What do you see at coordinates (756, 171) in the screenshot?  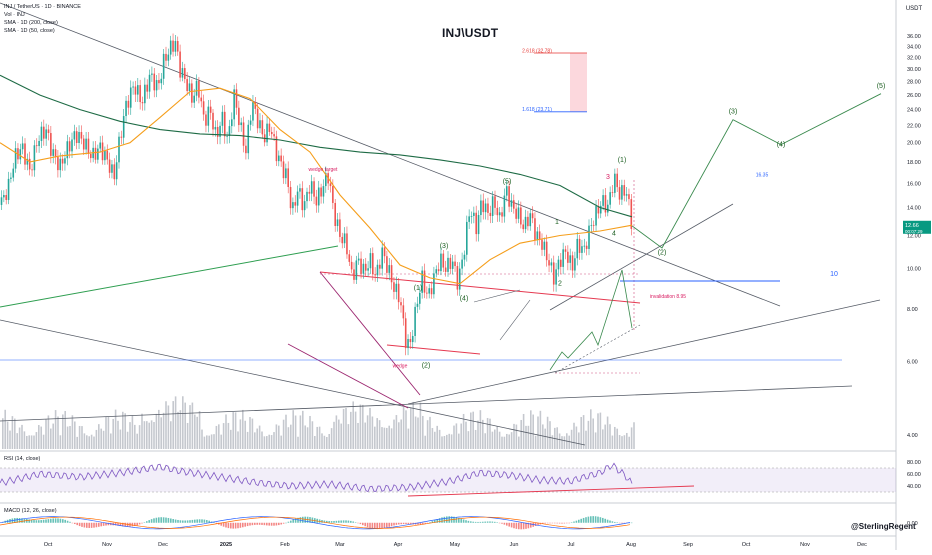 I see `wave-projection-line` at bounding box center [756, 171].